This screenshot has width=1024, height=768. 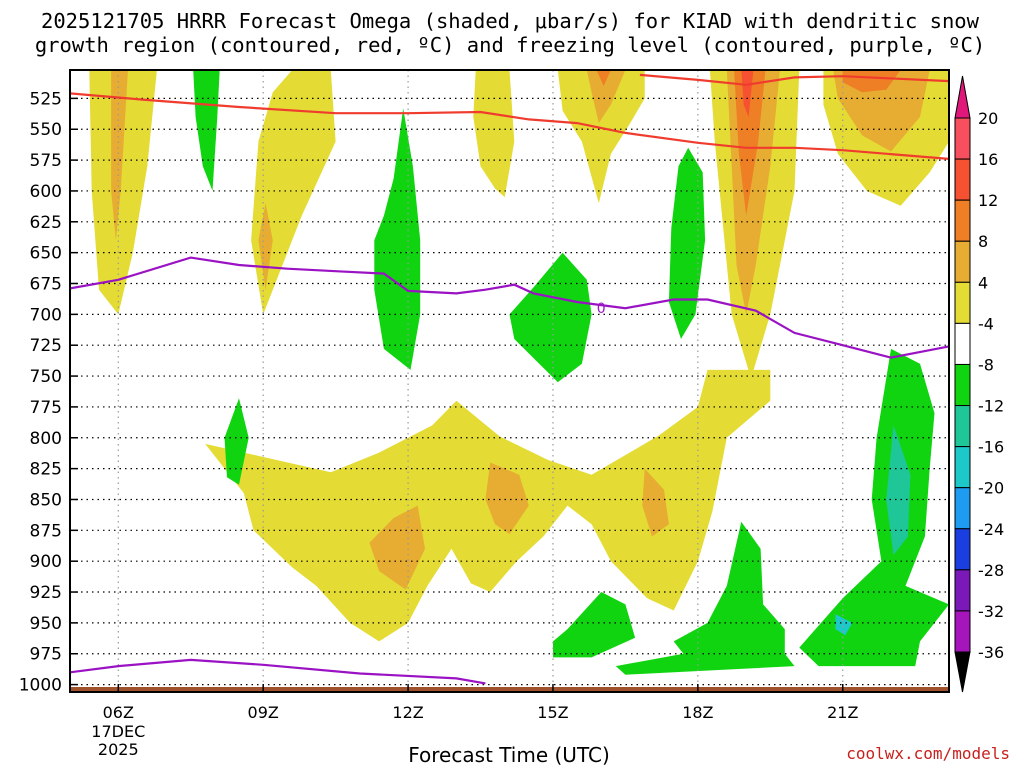 I want to click on y-tick-label: 575, so click(x=46, y=161).